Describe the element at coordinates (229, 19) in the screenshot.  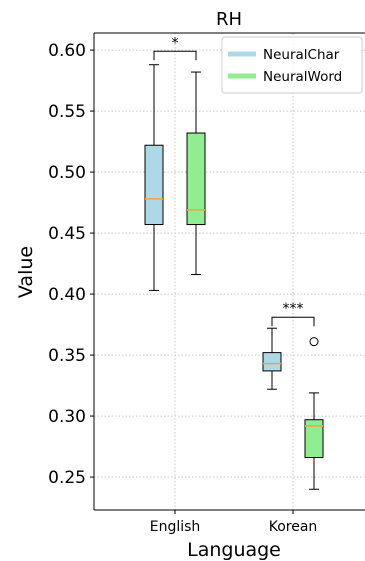
I see `chart-title: RH` at that location.